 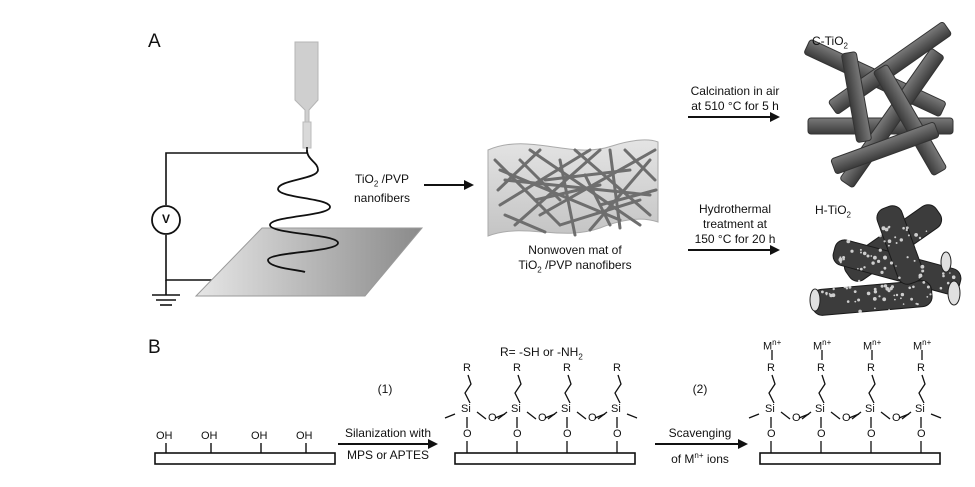 I want to click on arrow-hydrothermal, so click(x=734, y=250).